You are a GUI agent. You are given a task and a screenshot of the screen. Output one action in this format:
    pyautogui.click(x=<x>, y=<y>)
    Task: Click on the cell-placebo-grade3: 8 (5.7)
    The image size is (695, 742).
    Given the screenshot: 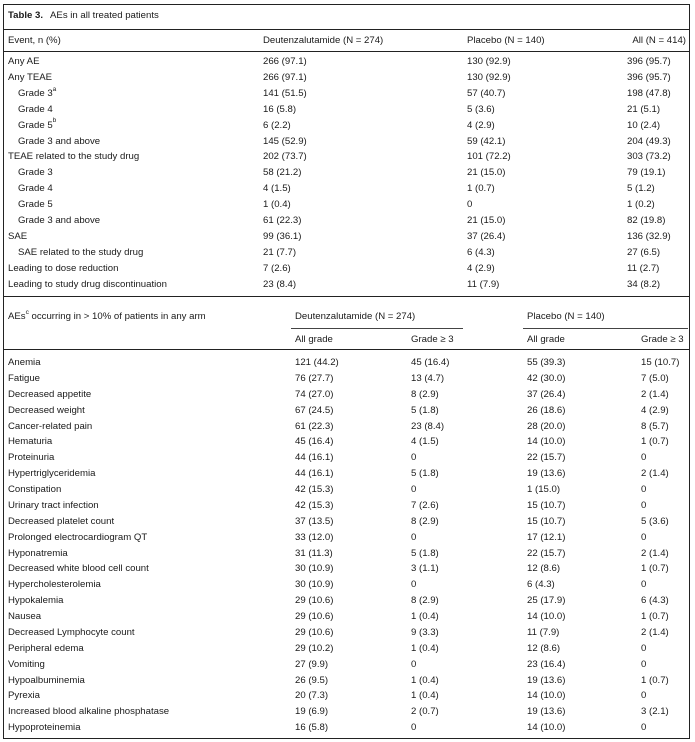 What is the action you would take?
    pyautogui.click(x=655, y=426)
    